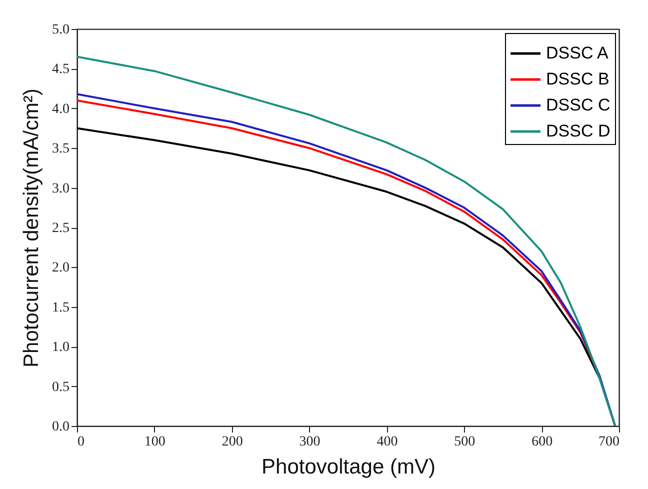 The height and width of the screenshot is (489, 648). What do you see at coordinates (61, 308) in the screenshot?
I see `y-tick-label: 1.5` at bounding box center [61, 308].